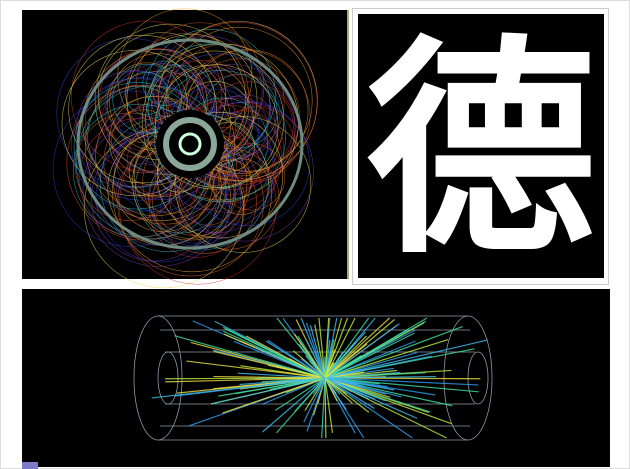 This screenshot has height=469, width=630. What do you see at coordinates (30, 465) in the screenshot?
I see `corner-marker` at bounding box center [30, 465].